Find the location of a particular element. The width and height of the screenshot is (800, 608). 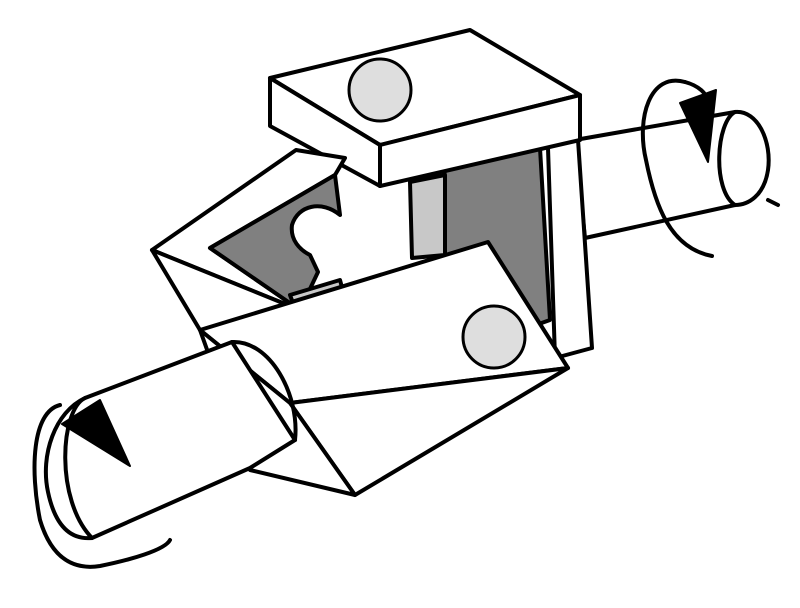

right-shaft is located at coordinates (676, 174).